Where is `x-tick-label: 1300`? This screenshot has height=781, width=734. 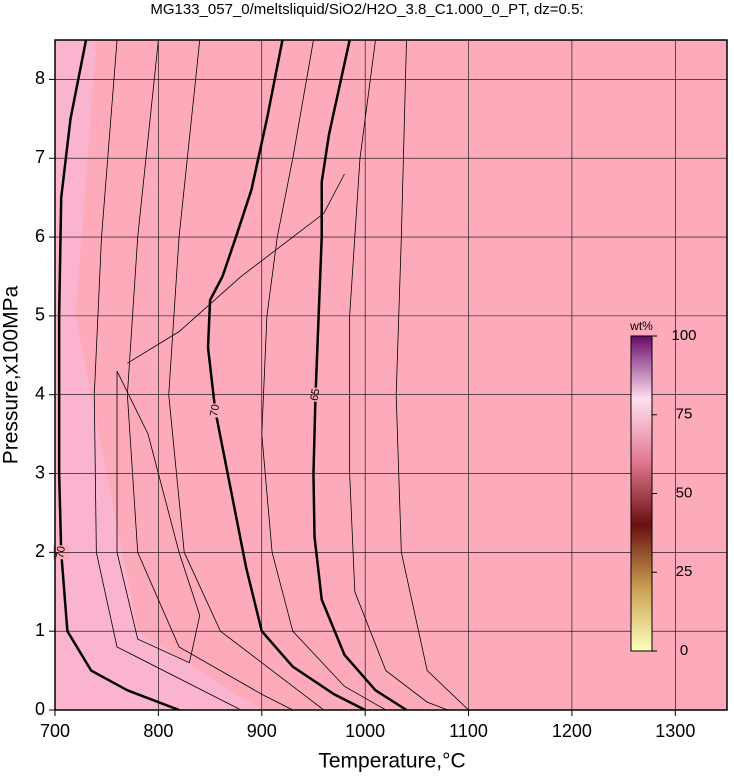
x-tick-label: 1300 is located at coordinates (675, 731).